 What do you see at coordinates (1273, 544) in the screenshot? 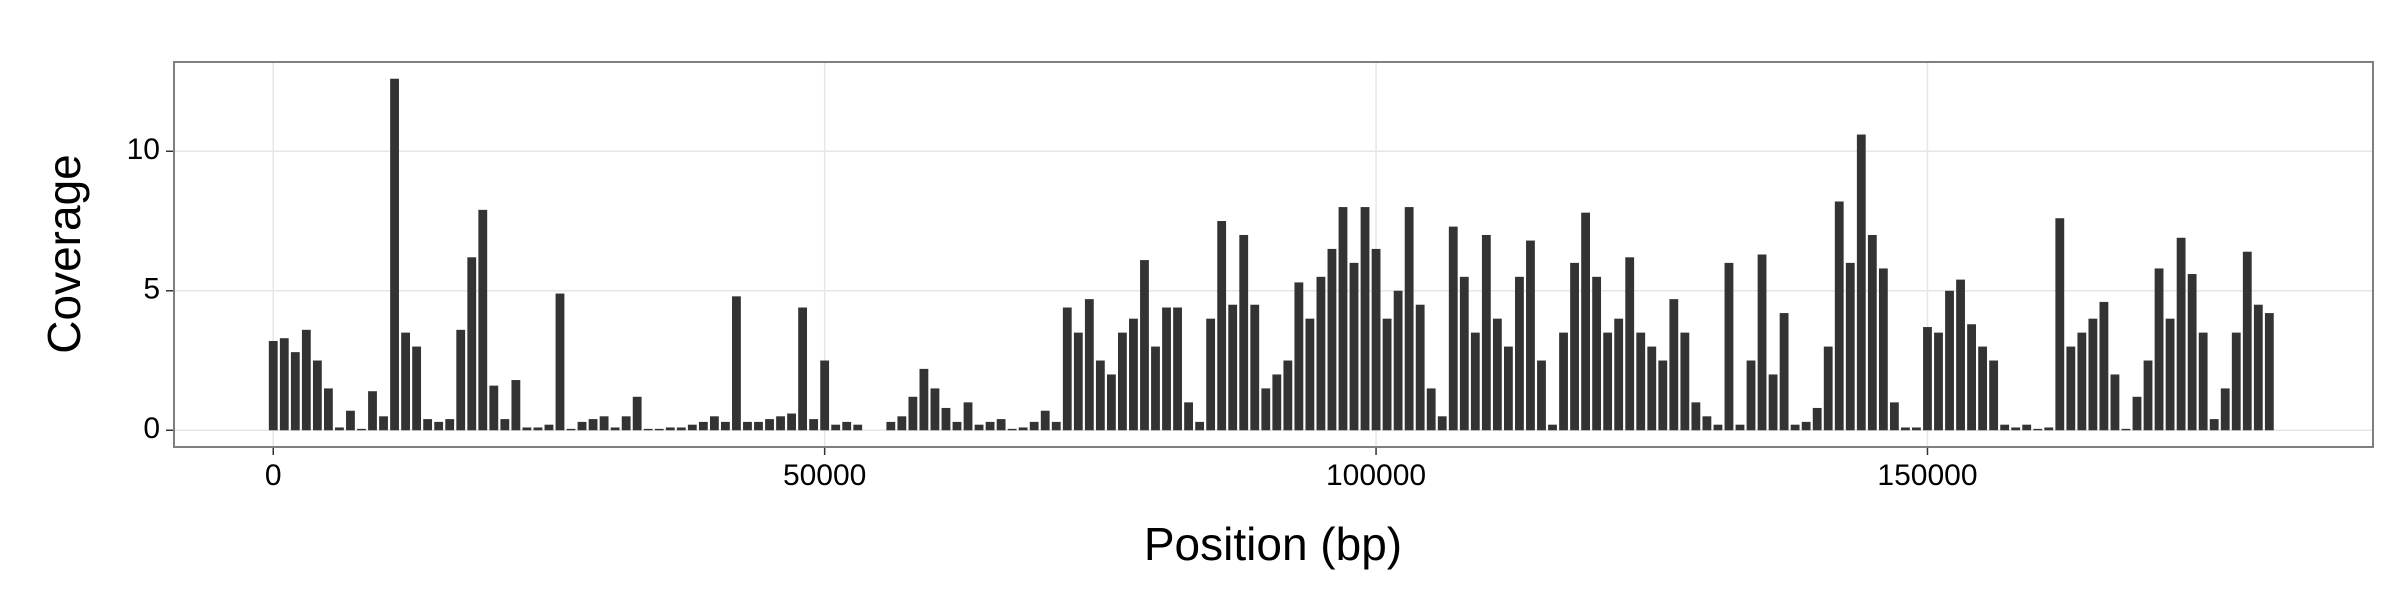
I see `x-axis-title: Position (bp)` at bounding box center [1273, 544].